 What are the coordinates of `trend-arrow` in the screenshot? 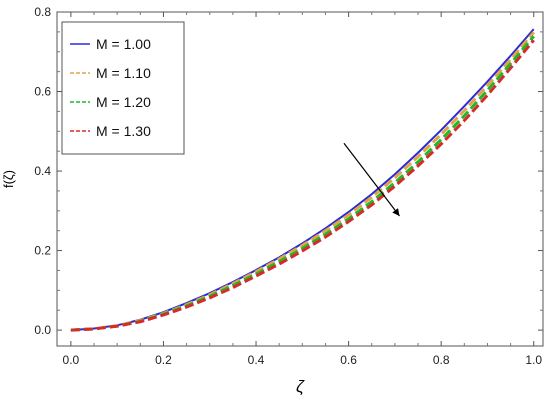 It's located at (371, 179).